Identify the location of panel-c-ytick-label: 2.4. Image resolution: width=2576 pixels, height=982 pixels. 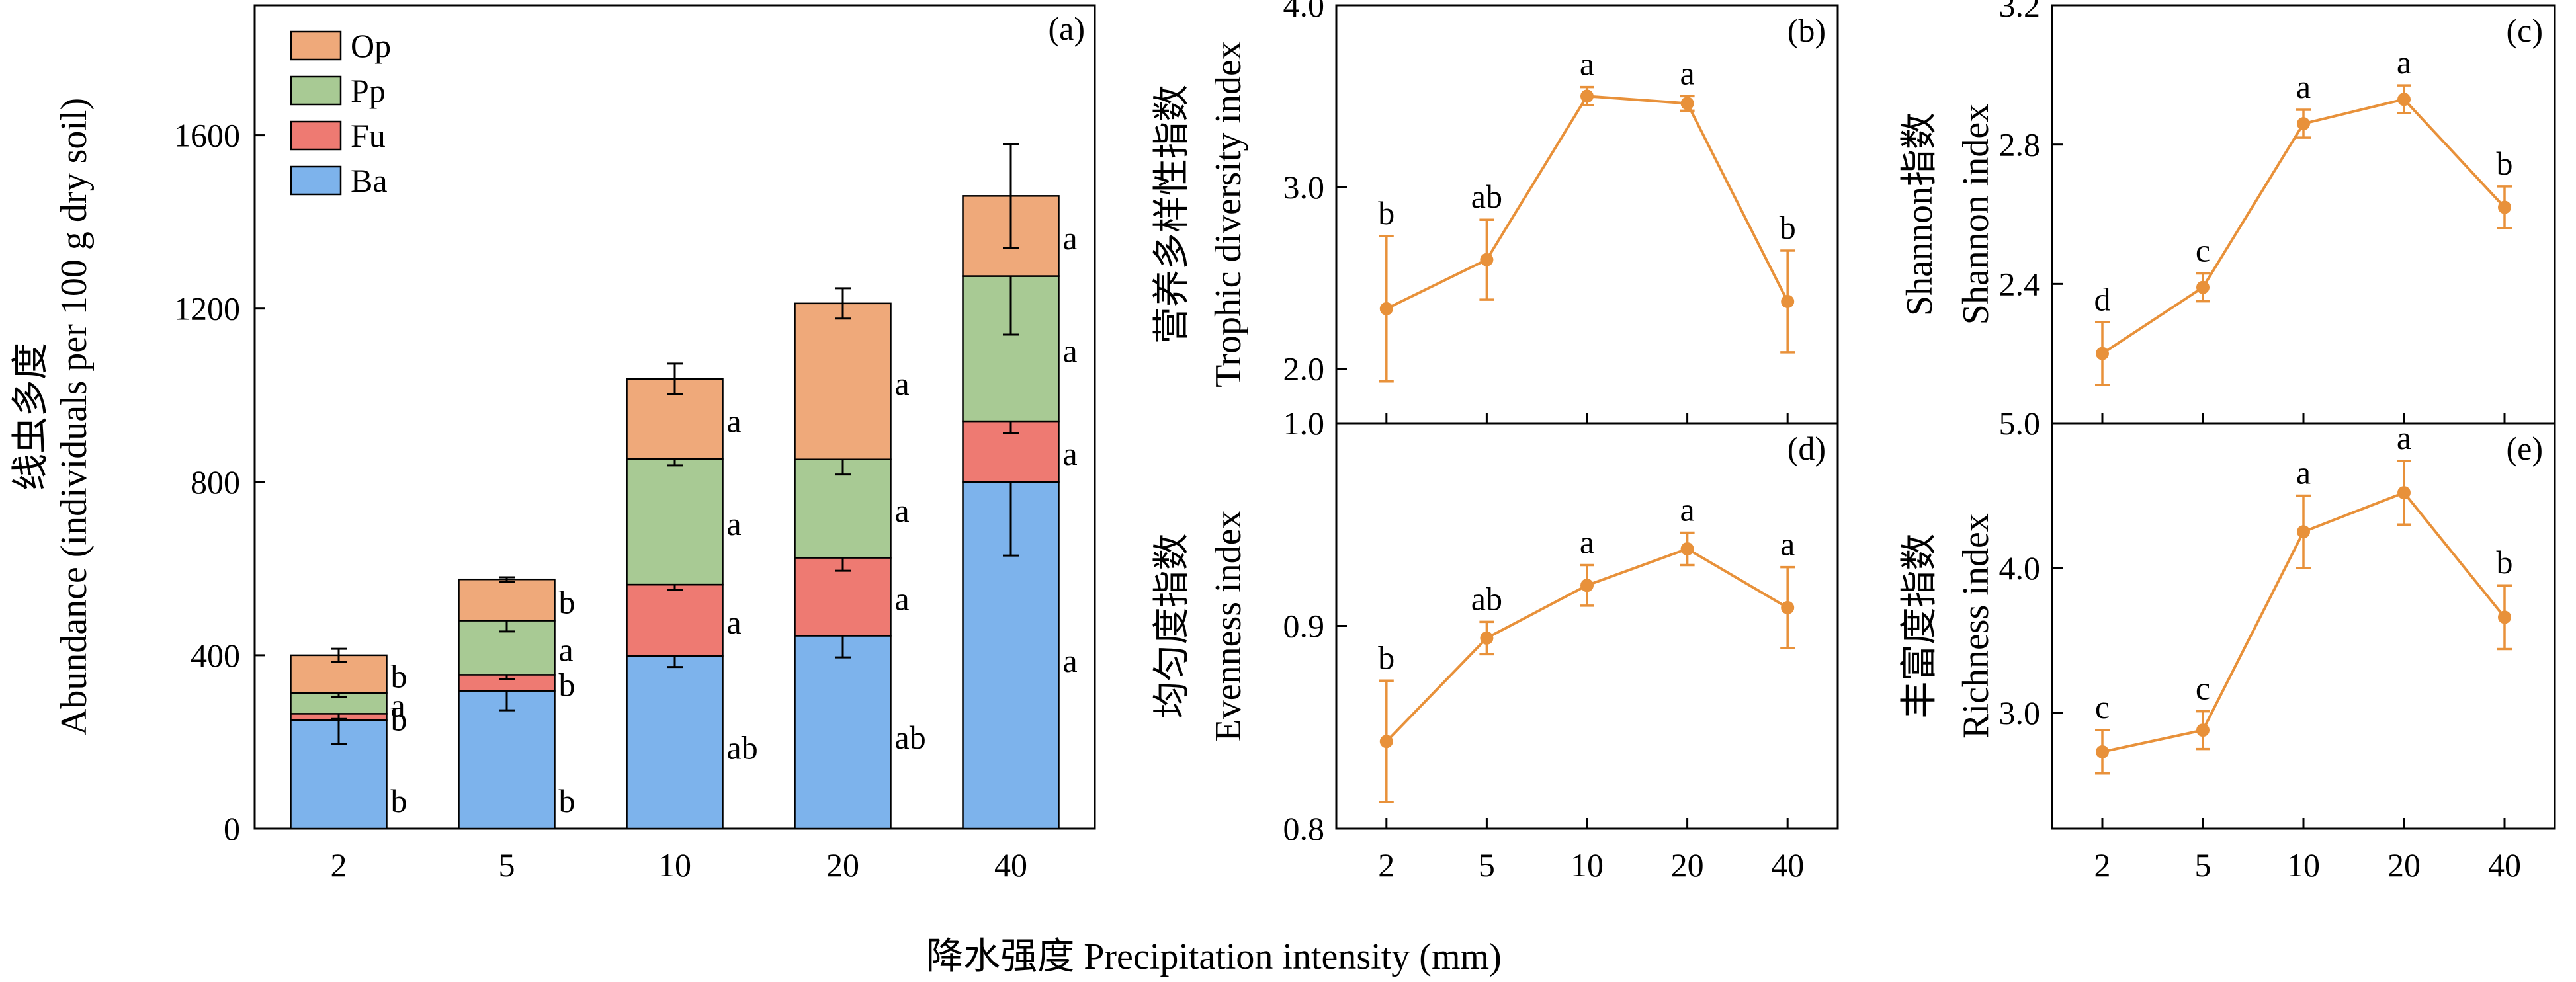
(2020, 283).